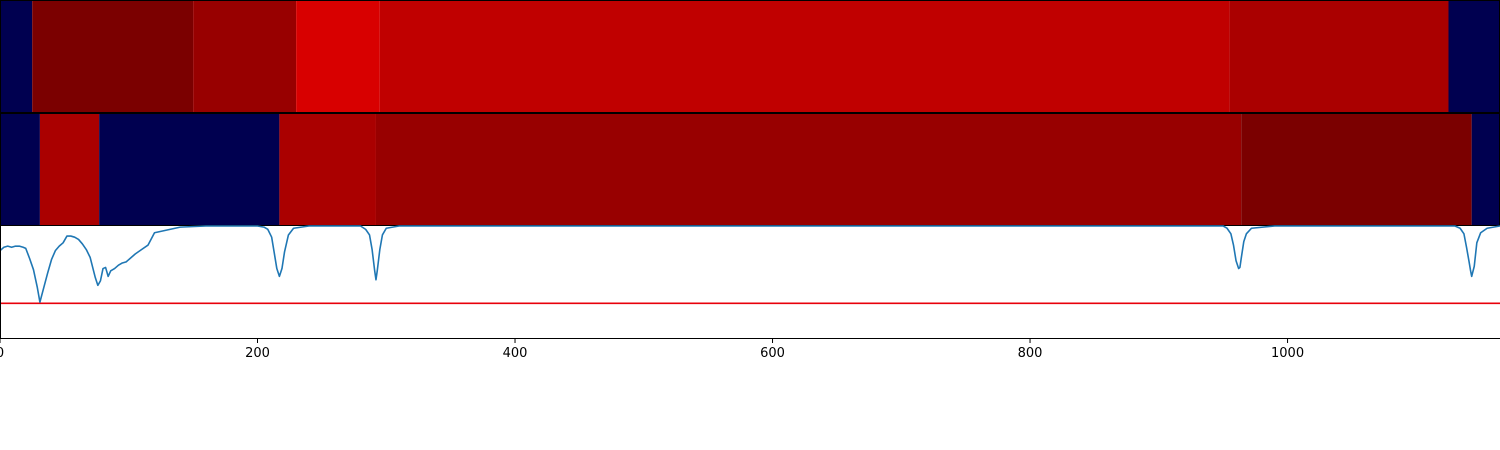 The width and height of the screenshot is (1500, 450). Describe the element at coordinates (515, 353) in the screenshot. I see `x-tick-label: 400` at that location.